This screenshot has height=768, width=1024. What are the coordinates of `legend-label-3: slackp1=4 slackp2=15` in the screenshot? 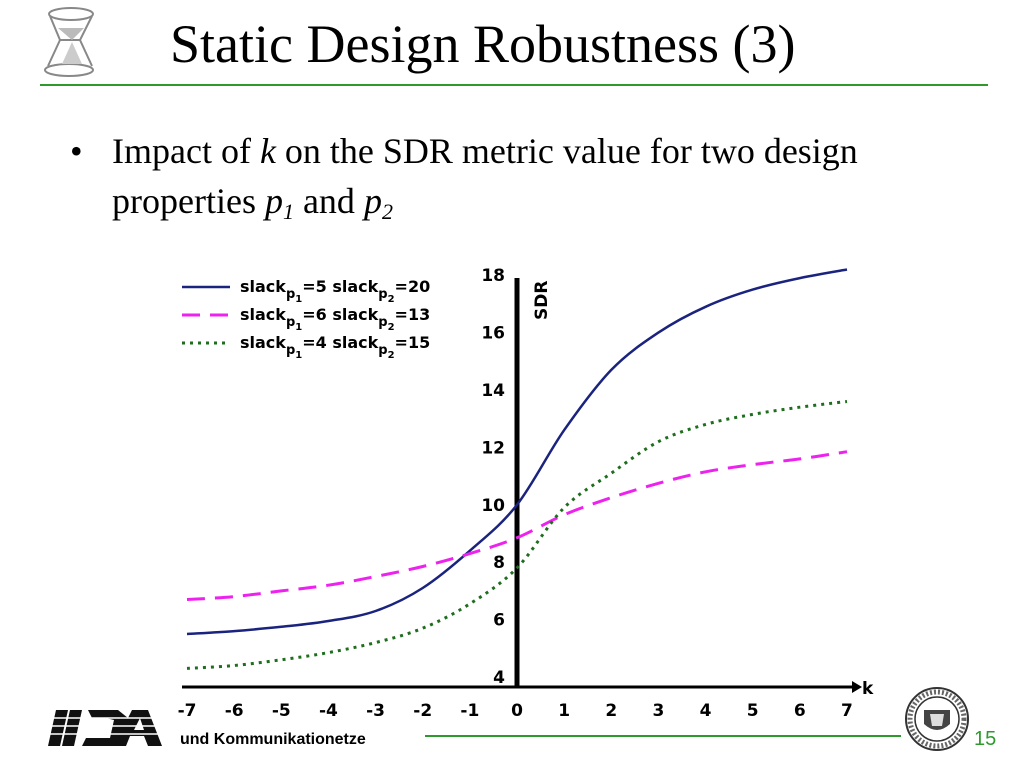 It's located at (335, 347).